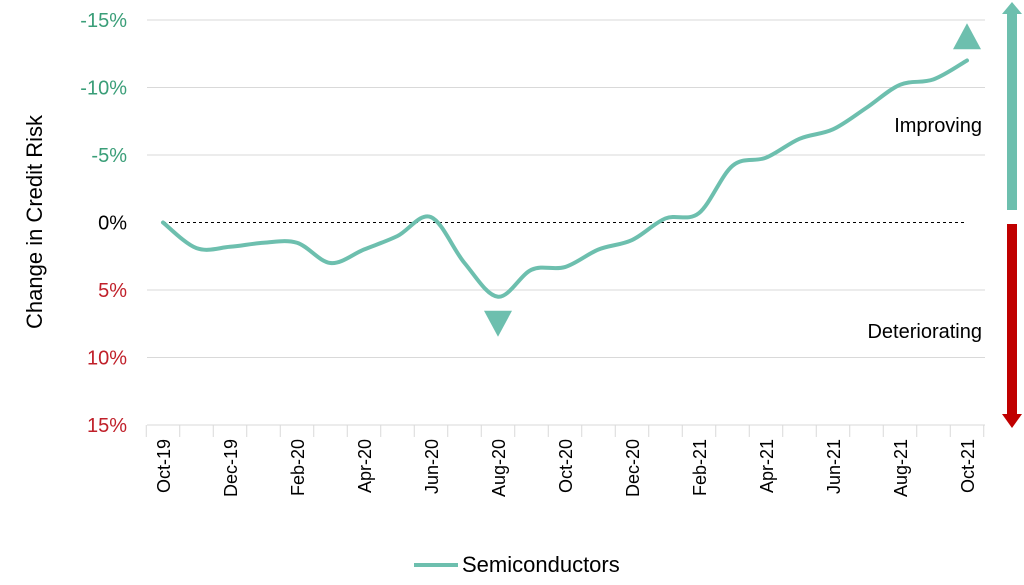 This screenshot has width=1024, height=585. Describe the element at coordinates (944, 215) in the screenshot. I see `direction-arrows: Improving Deteriorating` at that location.